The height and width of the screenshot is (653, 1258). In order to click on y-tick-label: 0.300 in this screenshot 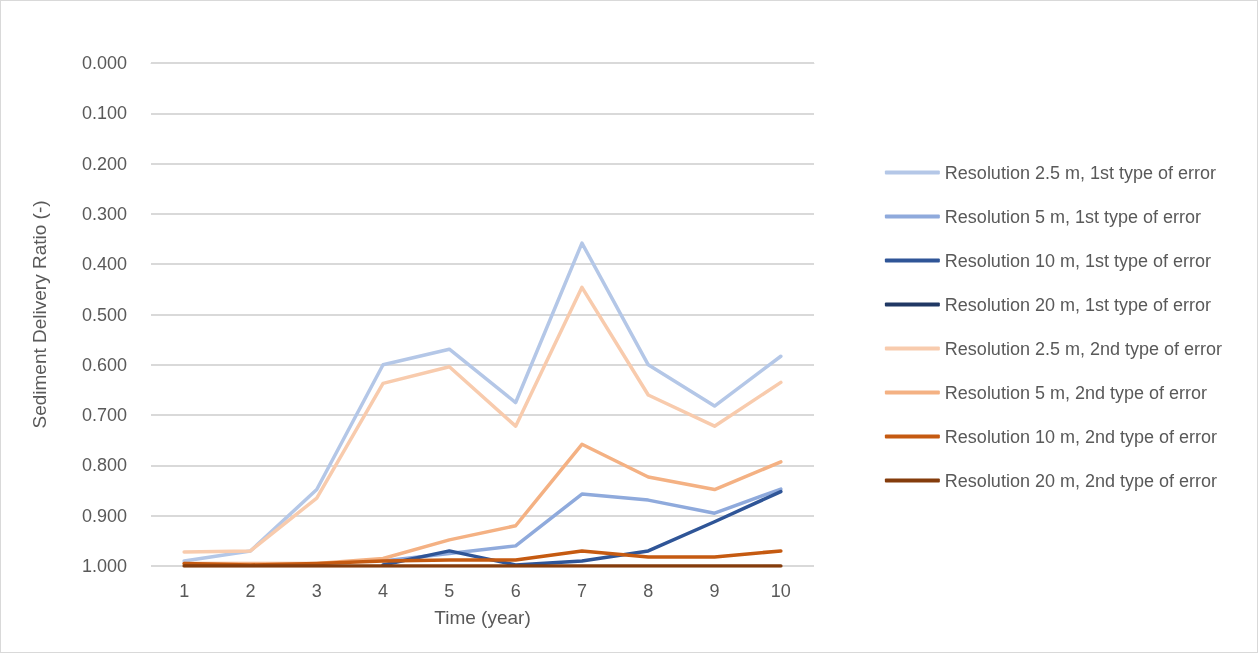, I will do `click(104, 213)`.